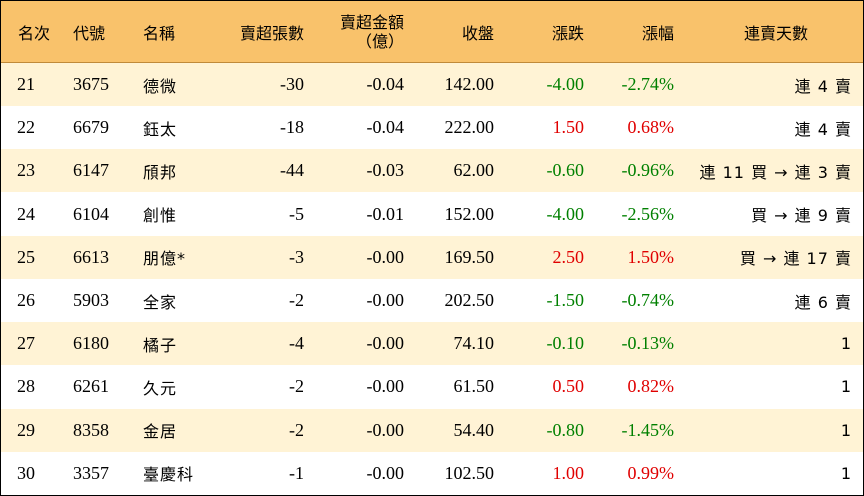 The height and width of the screenshot is (496, 864). Describe the element at coordinates (648, 343) in the screenshot. I see `cell-change-pct: -0.13%` at that location.